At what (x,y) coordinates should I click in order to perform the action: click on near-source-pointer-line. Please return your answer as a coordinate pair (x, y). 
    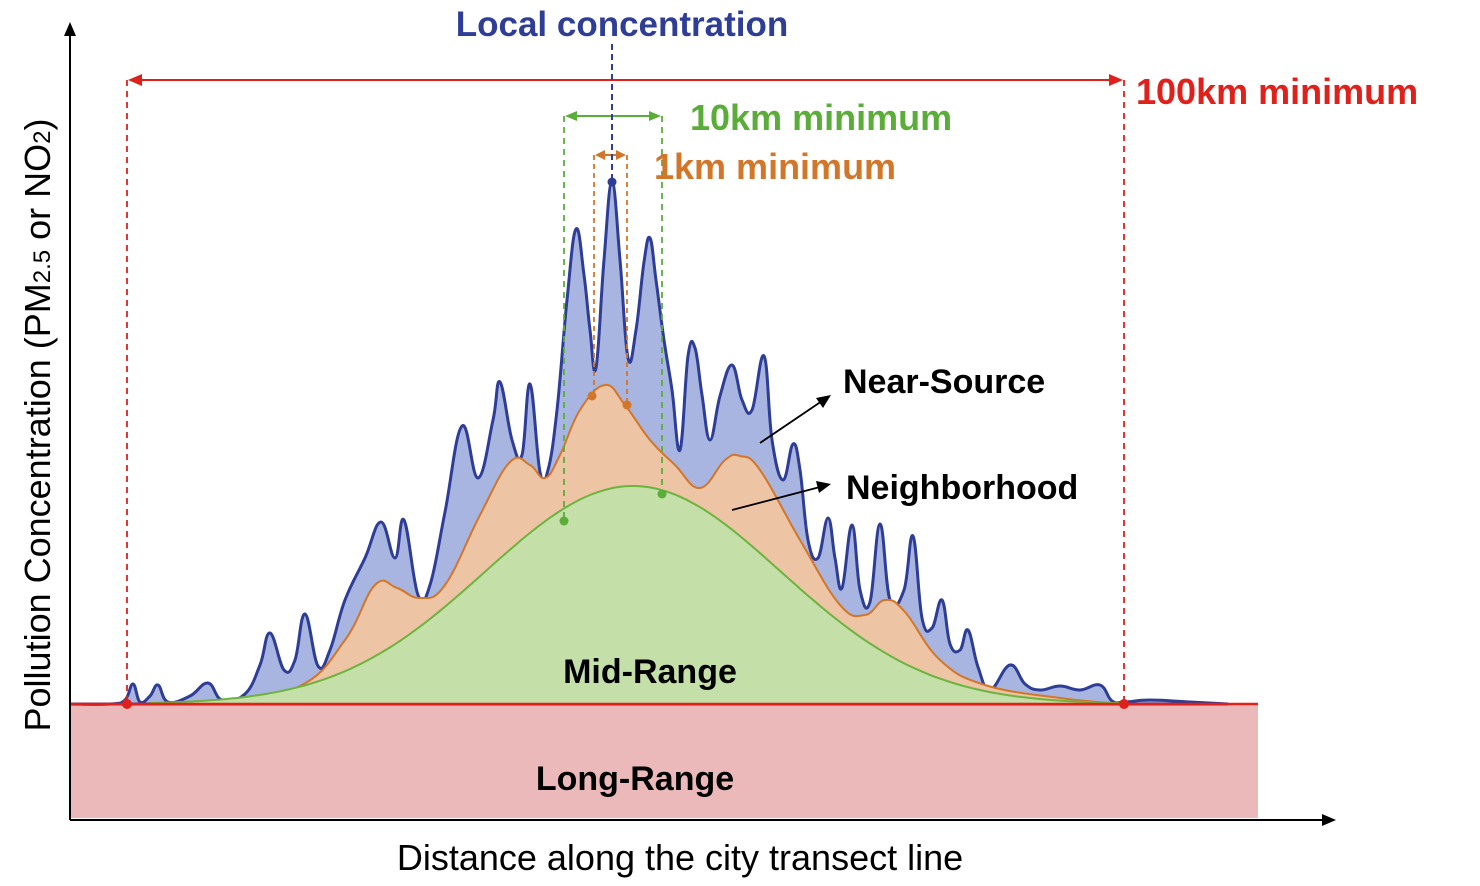
    Looking at the image, I should click on (791, 422).